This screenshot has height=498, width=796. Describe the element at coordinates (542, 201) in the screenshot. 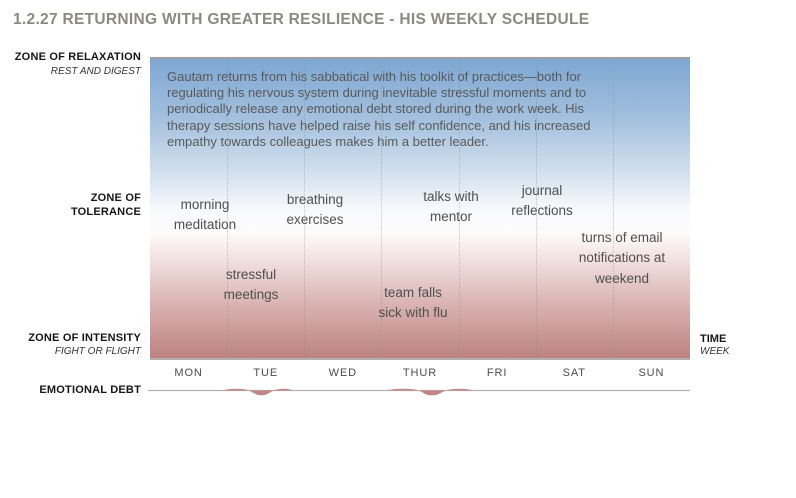

I see `annotation-journal-reflections: journal reflections` at that location.